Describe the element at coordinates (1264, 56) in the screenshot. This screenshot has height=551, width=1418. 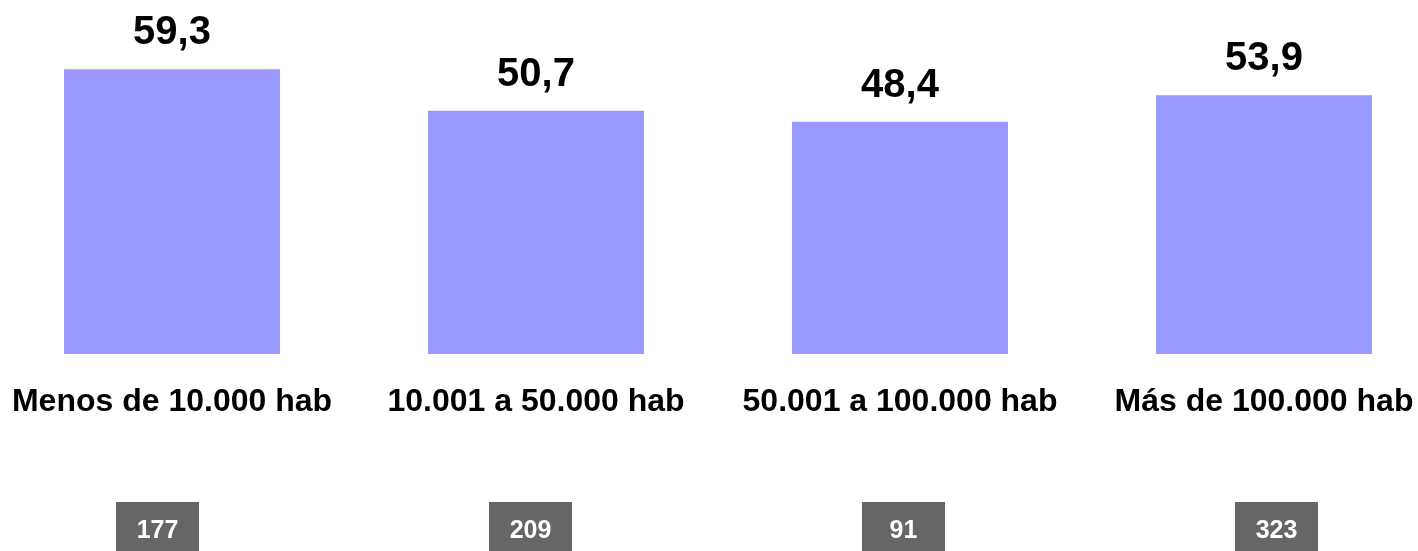
I see `data-label: 53,9` at that location.